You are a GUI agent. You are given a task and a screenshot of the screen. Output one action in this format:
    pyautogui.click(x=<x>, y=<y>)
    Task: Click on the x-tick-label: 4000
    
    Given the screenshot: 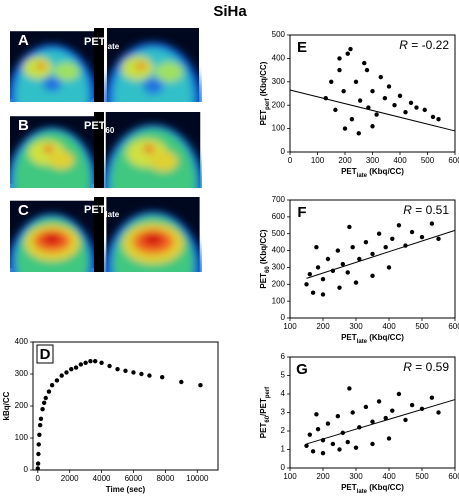 What is the action you would take?
    pyautogui.click(x=102, y=478)
    